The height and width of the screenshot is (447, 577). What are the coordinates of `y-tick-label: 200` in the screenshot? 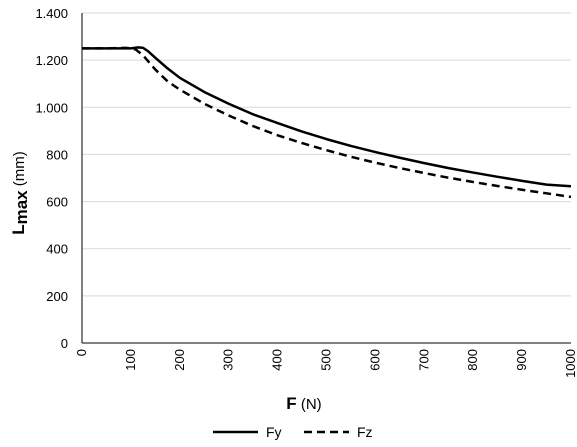 It's located at (57, 296).